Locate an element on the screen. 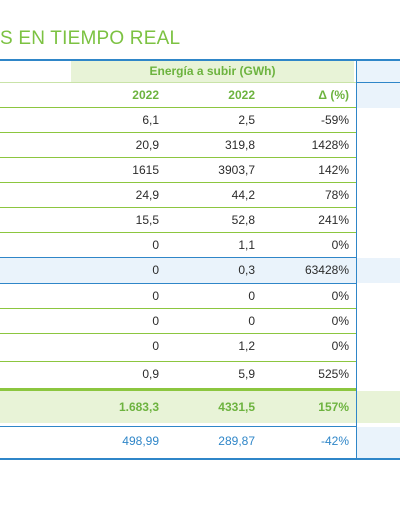 The width and height of the screenshot is (400, 516). cell-delta: 1428% is located at coordinates (330, 145).